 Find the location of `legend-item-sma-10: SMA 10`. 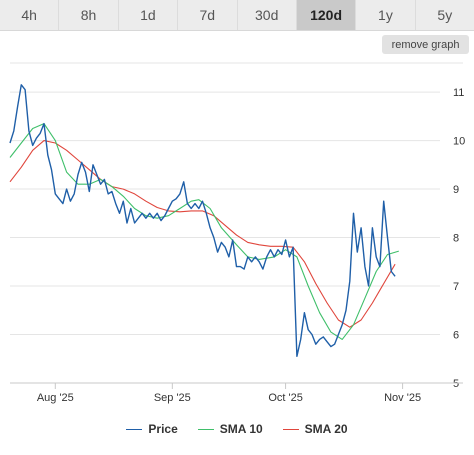

legend-item-sma-10: SMA 10 is located at coordinates (230, 429).